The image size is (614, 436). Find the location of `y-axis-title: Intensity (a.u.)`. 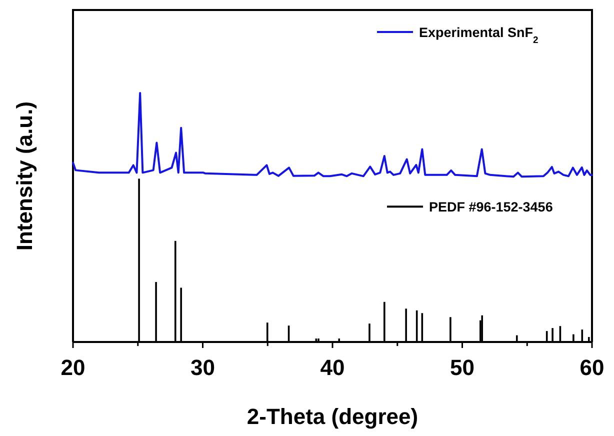

y-axis-title: Intensity (a.u.) is located at coordinates (24, 176).